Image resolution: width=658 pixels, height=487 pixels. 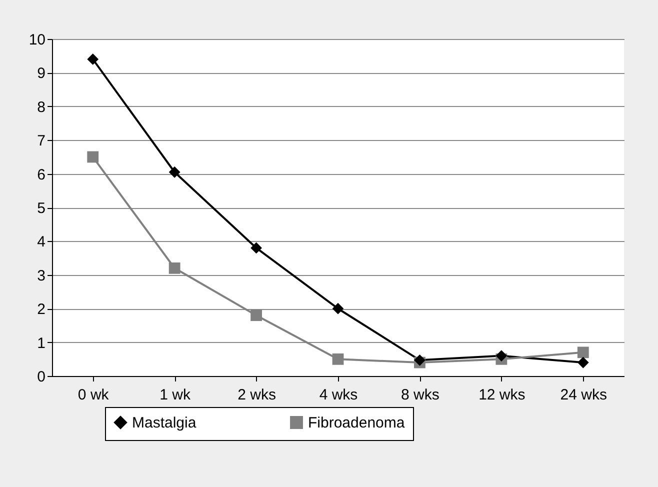 What do you see at coordinates (420, 395) in the screenshot?
I see `x-tick-label: 8 wks` at bounding box center [420, 395].